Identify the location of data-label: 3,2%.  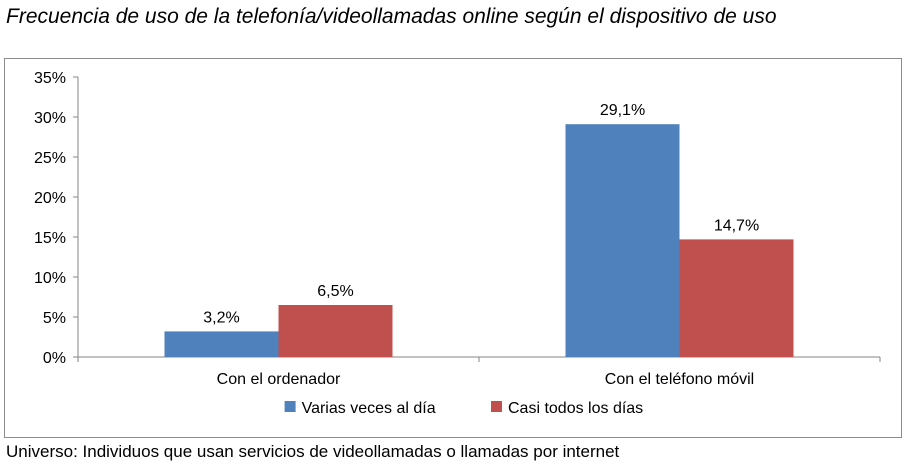
(221, 317).